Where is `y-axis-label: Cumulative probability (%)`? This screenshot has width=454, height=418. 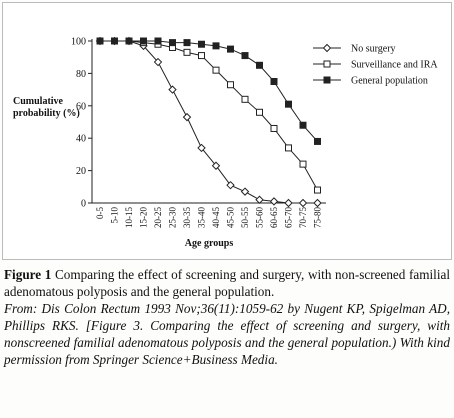
y-axis-label: Cumulative probability (%) is located at coordinates (46, 107).